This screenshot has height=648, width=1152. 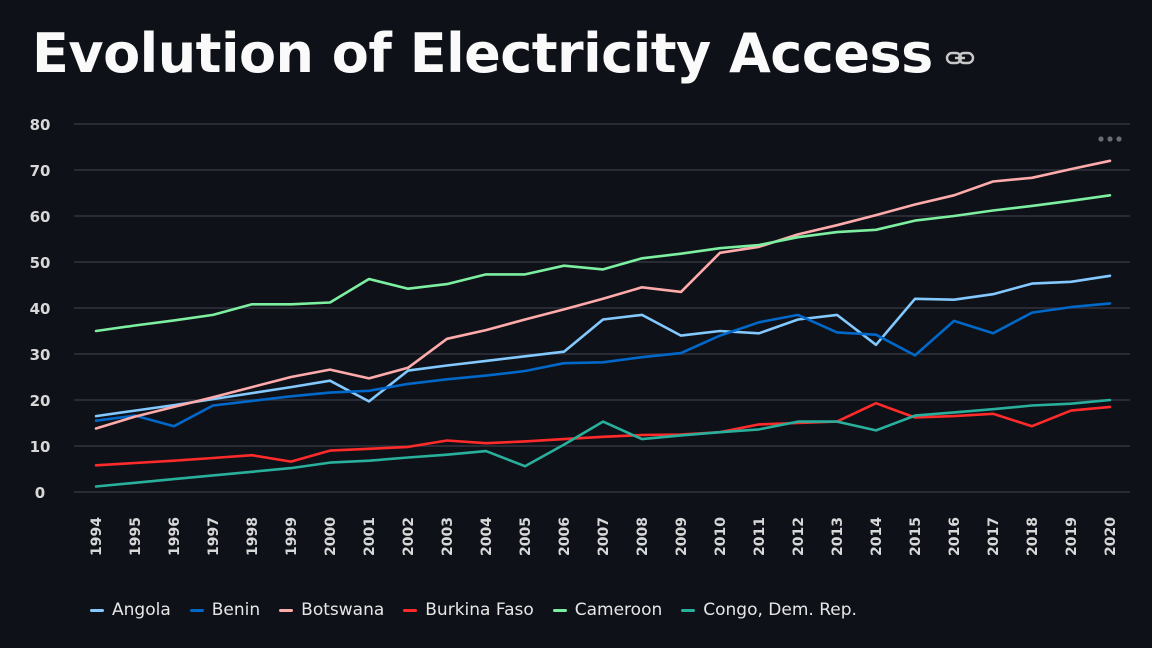 What do you see at coordinates (292, 536) in the screenshot?
I see `x-tick-label: 1999` at bounding box center [292, 536].